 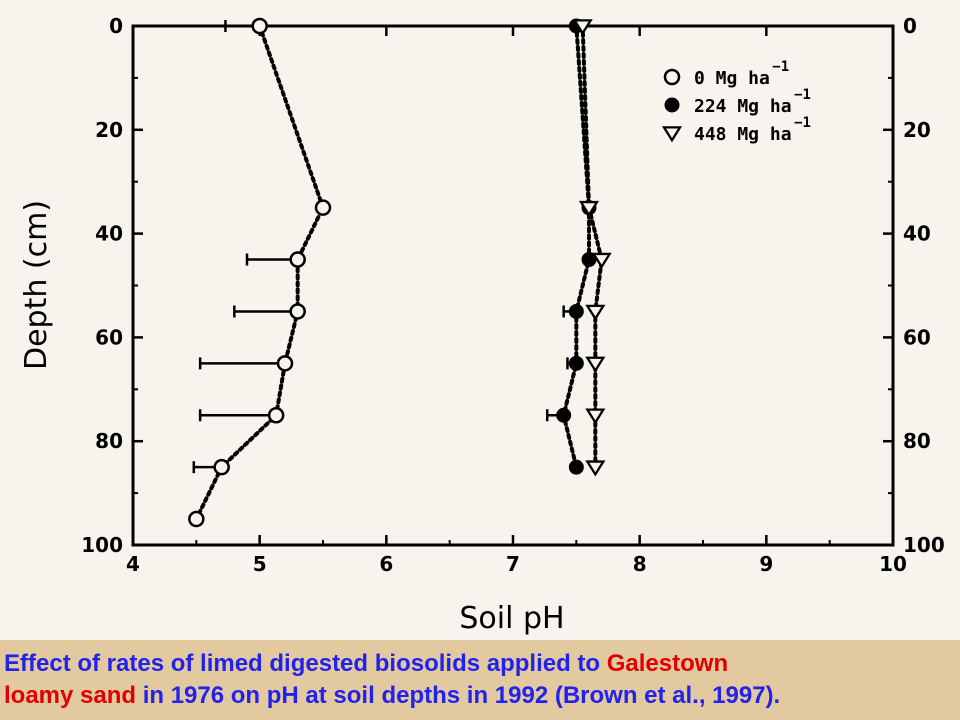 I want to click on x-tick-label: 9, so click(x=766, y=564).